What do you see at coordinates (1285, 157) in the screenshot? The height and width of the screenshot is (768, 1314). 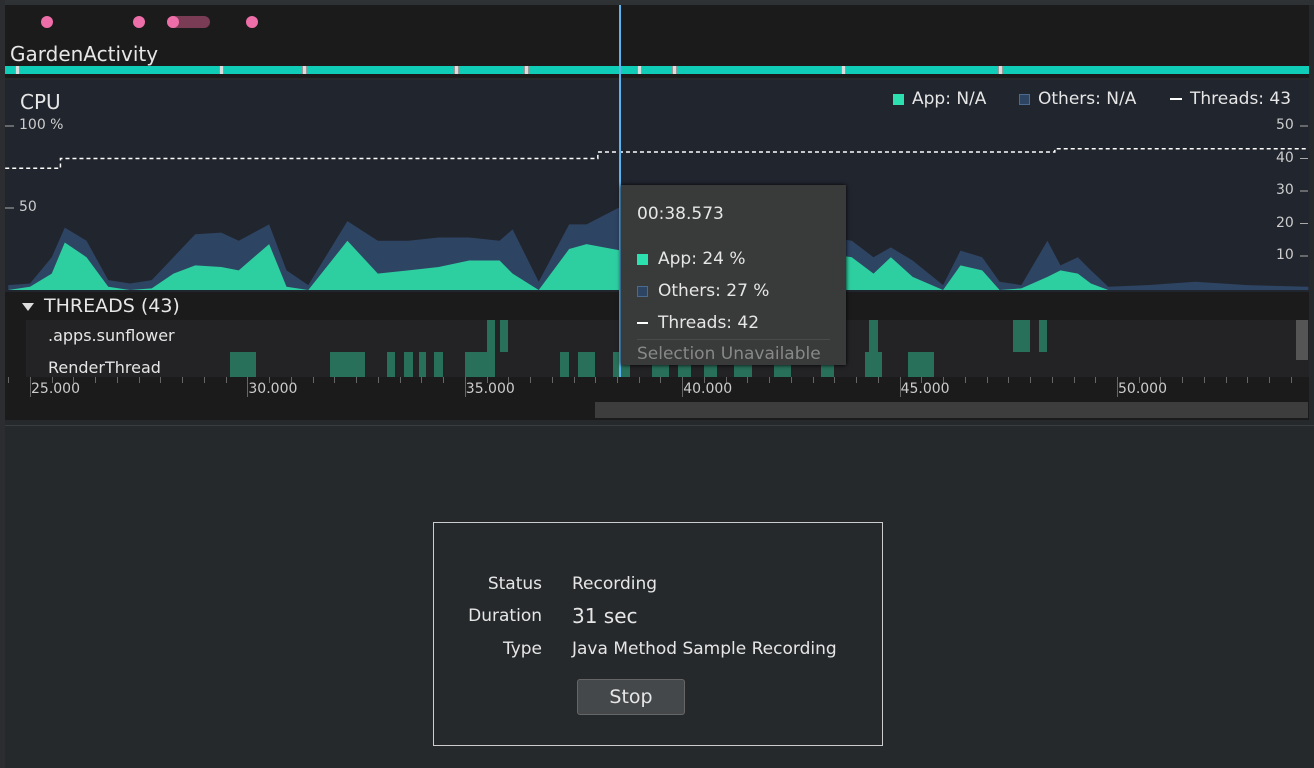 I see `y2-tick-label: 40` at bounding box center [1285, 157].